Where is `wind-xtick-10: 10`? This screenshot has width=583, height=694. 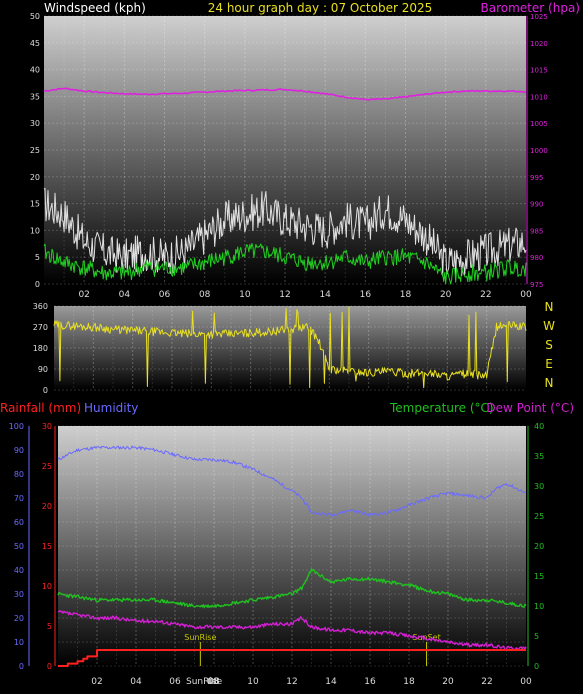 wind-xtick-10: 10 is located at coordinates (245, 295).